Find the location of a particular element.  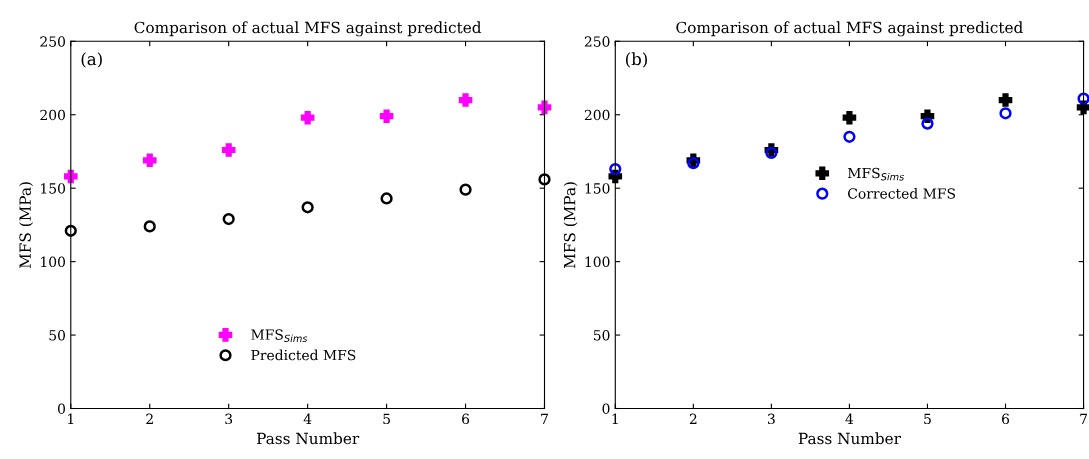

annotation: (b) is located at coordinates (636, 60).